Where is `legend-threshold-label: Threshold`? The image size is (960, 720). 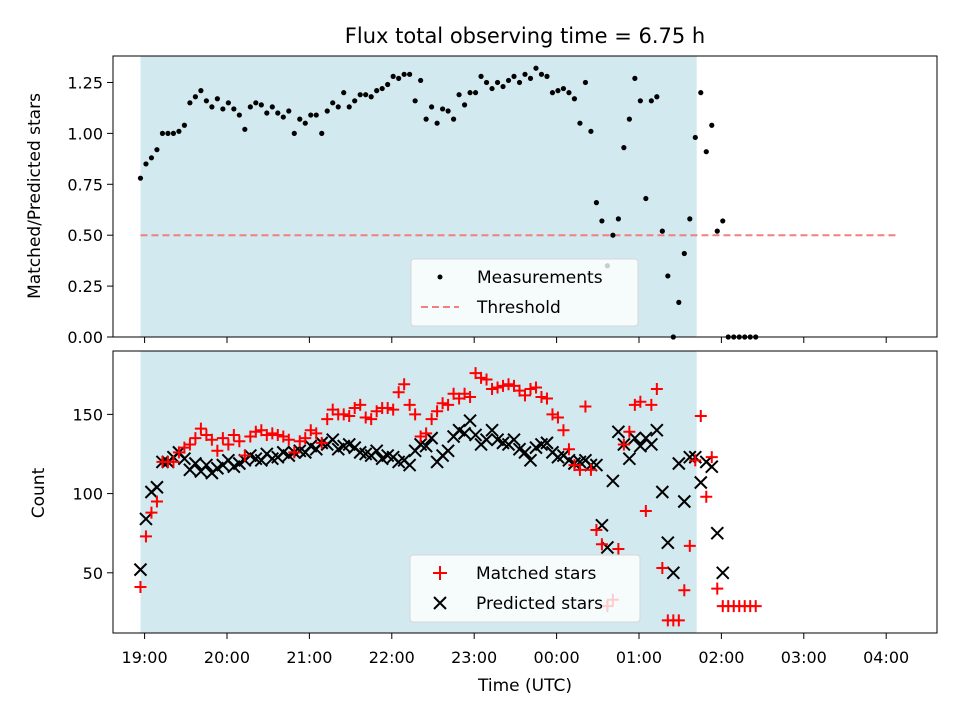 legend-threshold-label: Threshold is located at coordinates (518, 308).